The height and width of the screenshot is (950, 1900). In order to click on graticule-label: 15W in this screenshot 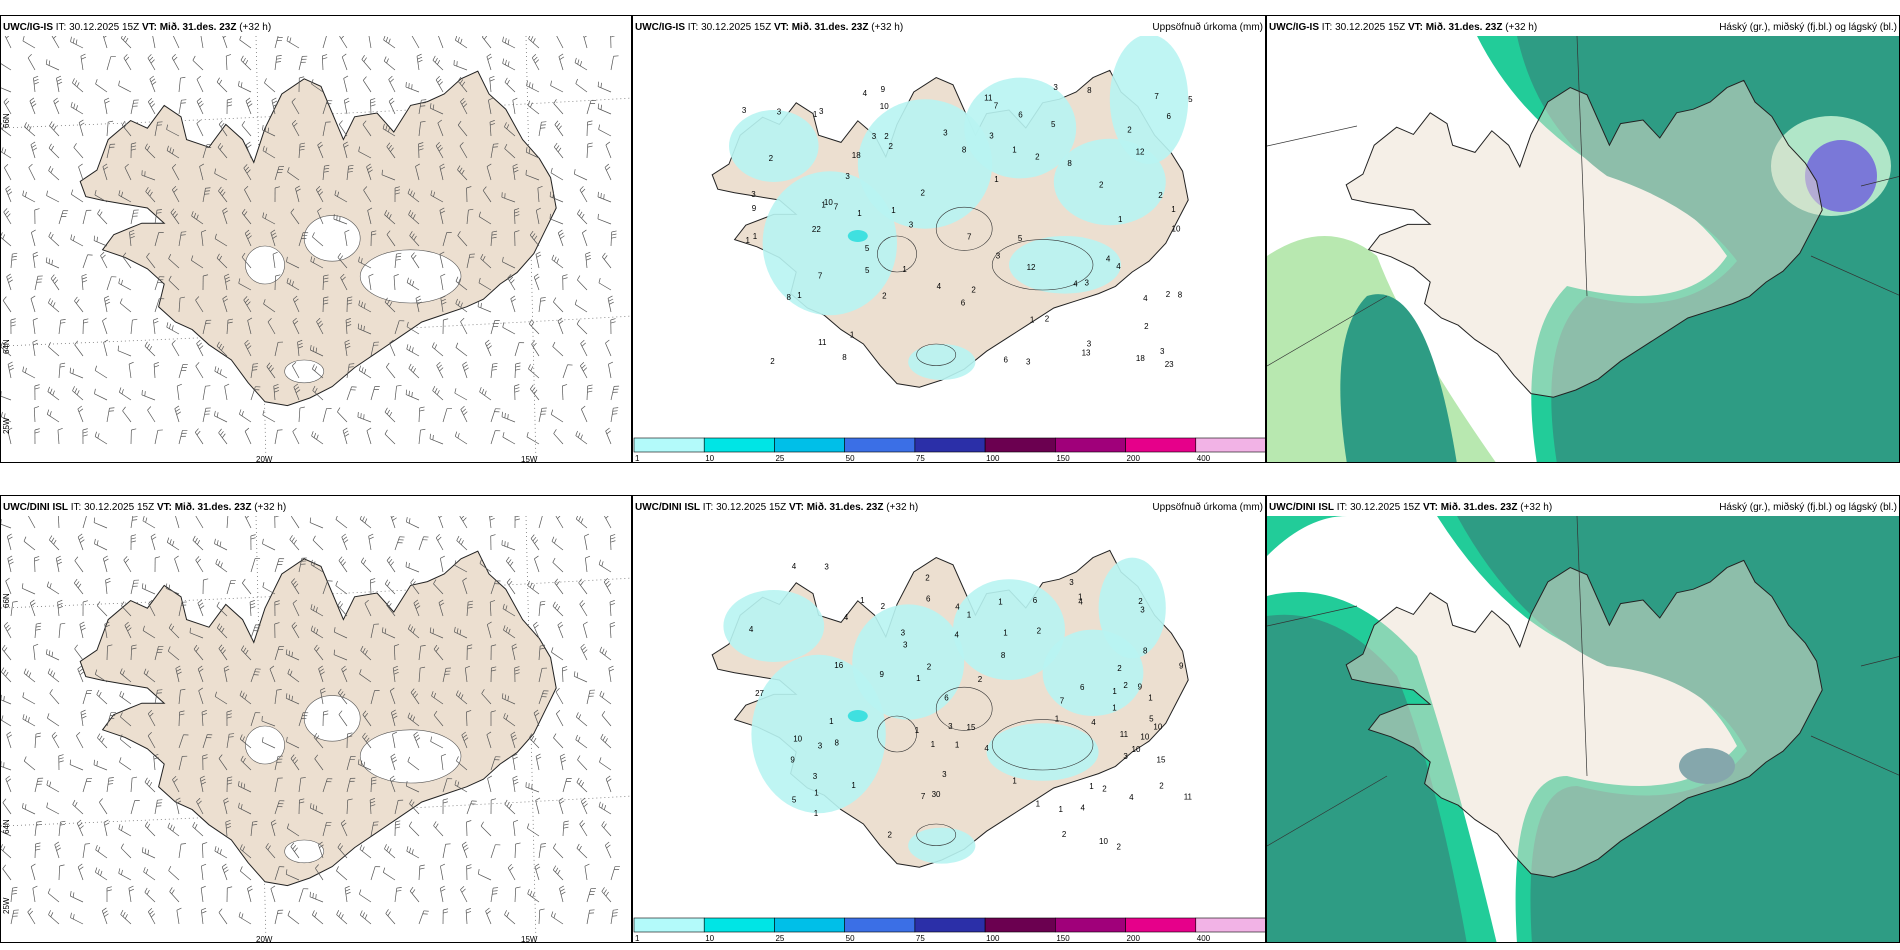, I will do `click(529, 939)`.